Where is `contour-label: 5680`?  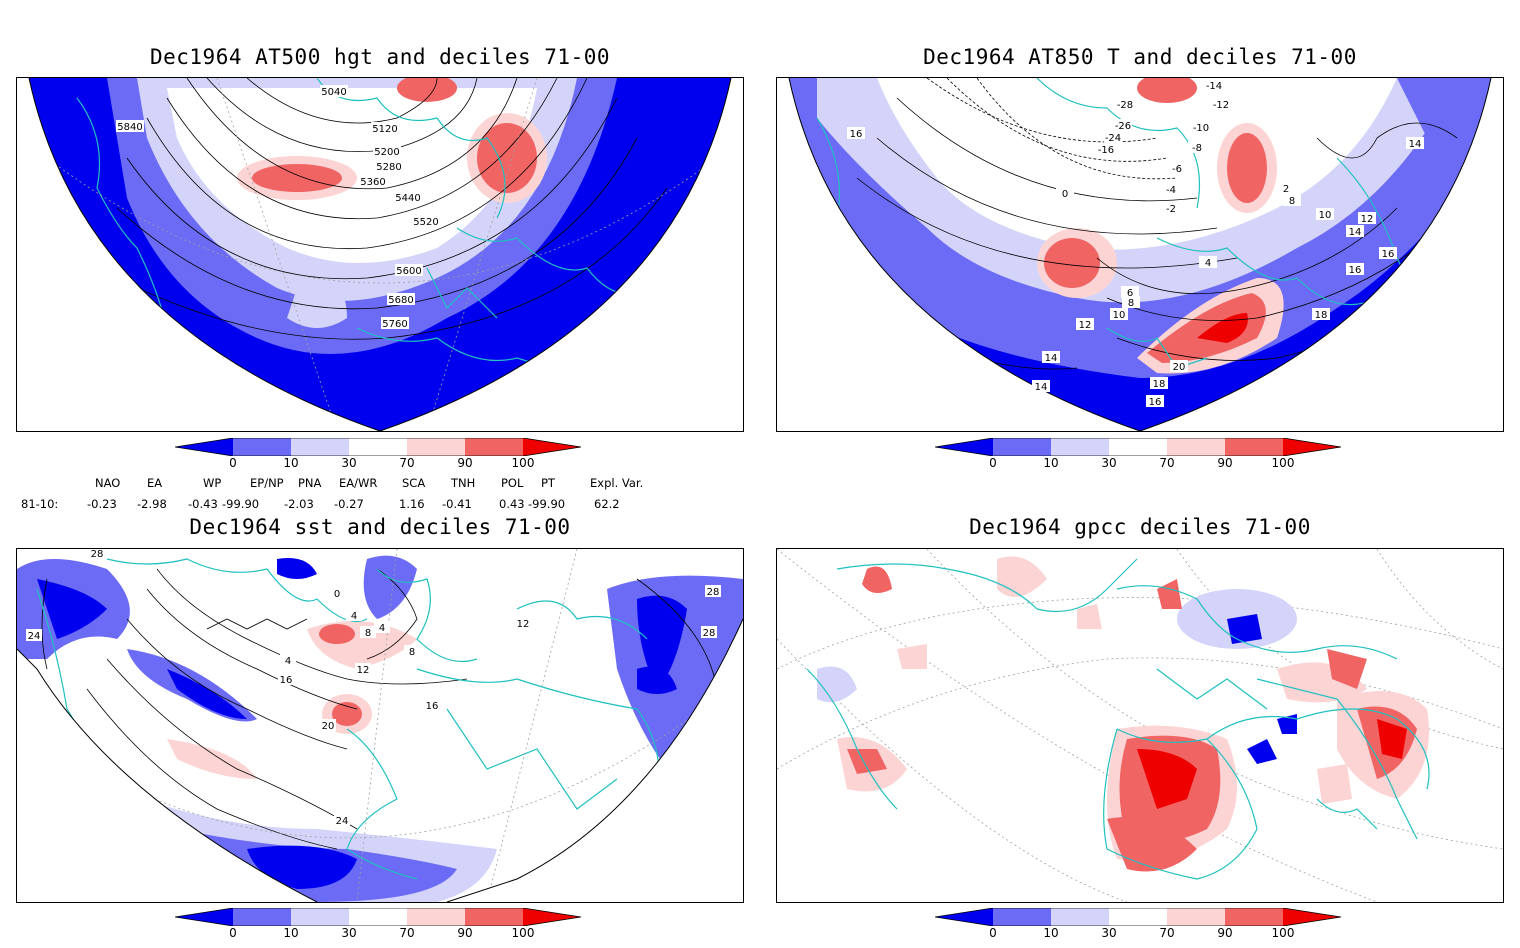 contour-label: 5680 is located at coordinates (401, 299).